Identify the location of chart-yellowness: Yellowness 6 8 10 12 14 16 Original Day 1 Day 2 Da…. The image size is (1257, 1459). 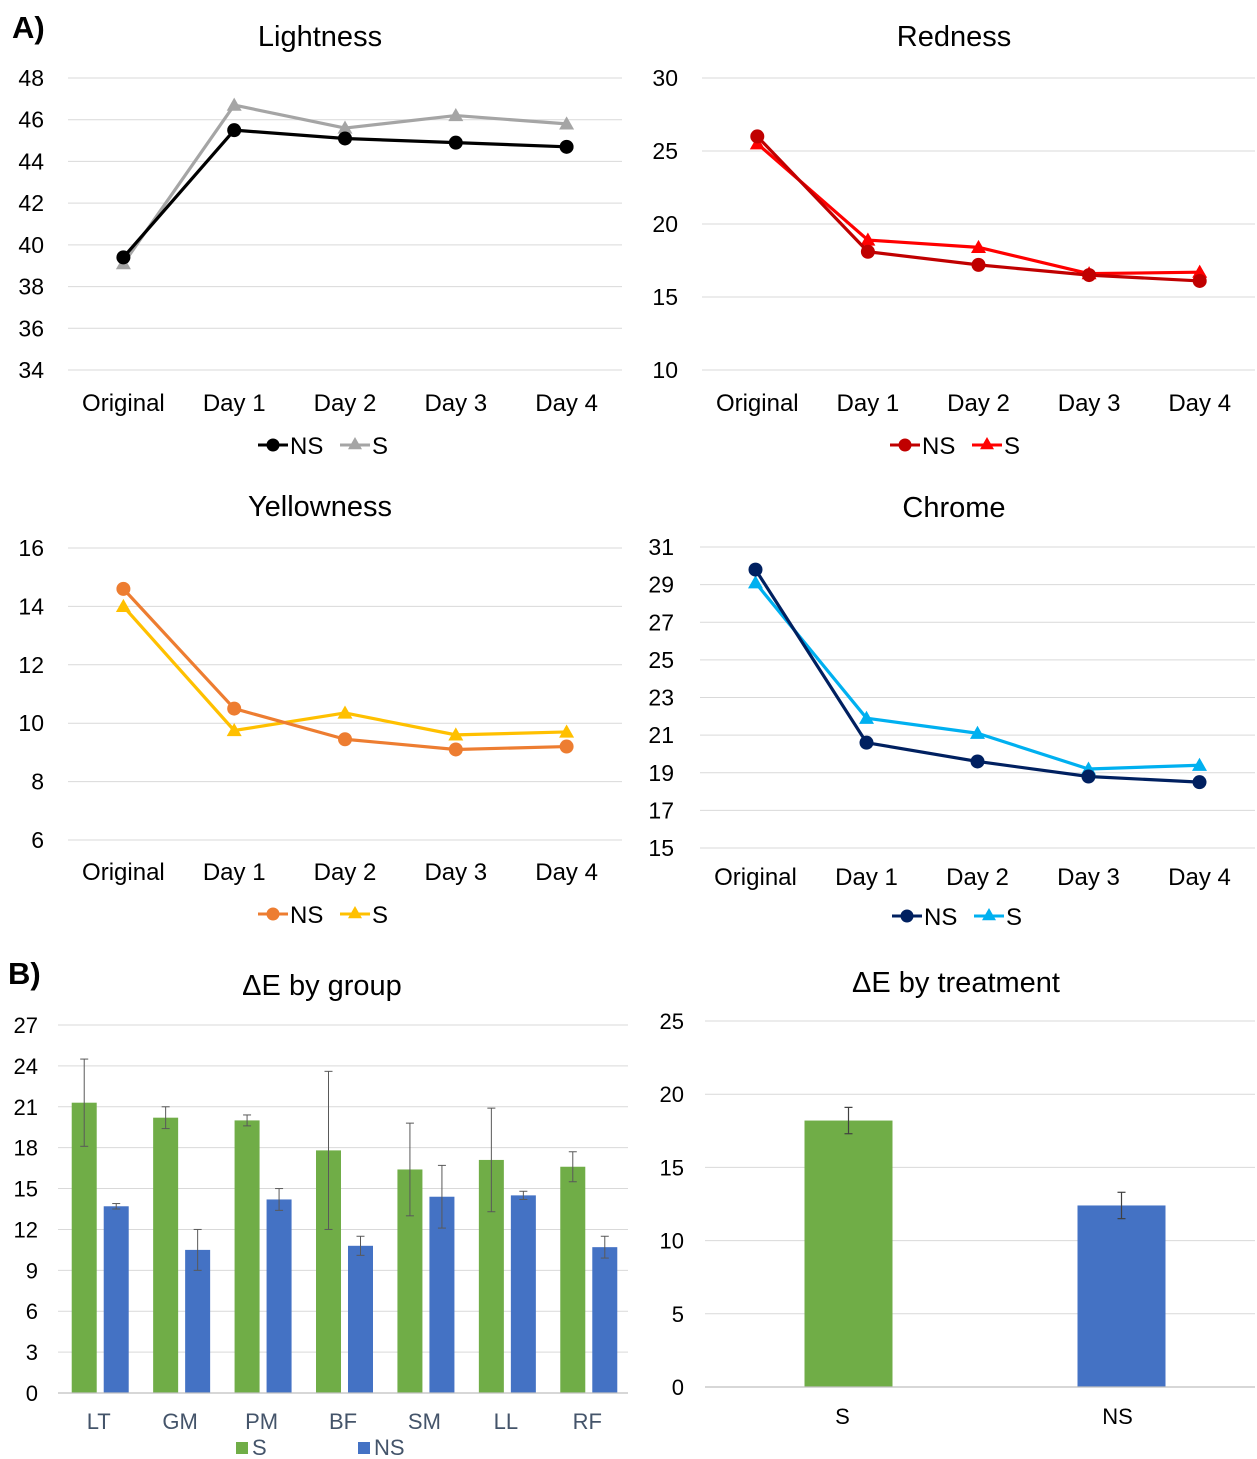
(320, 710).